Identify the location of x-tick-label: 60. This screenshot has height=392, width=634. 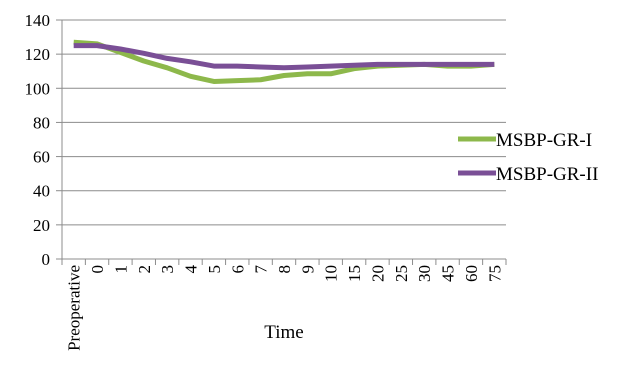
(471, 273).